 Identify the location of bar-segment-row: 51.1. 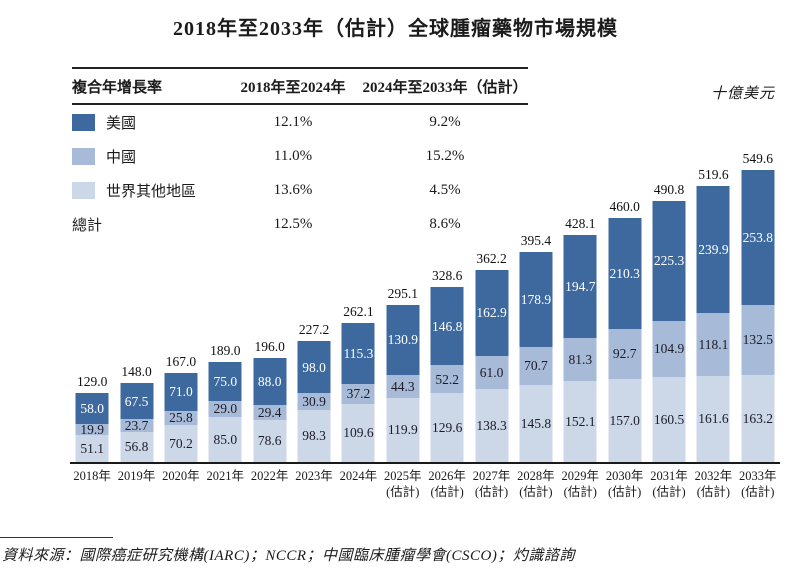
(92, 448).